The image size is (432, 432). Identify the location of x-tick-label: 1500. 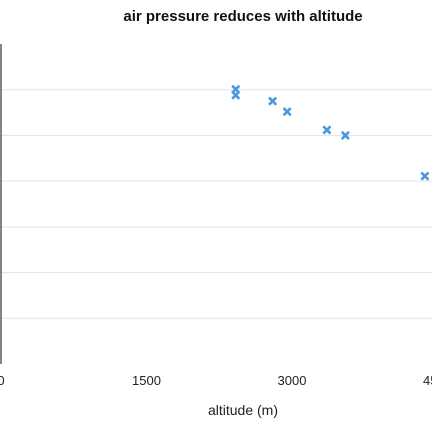
(146, 380).